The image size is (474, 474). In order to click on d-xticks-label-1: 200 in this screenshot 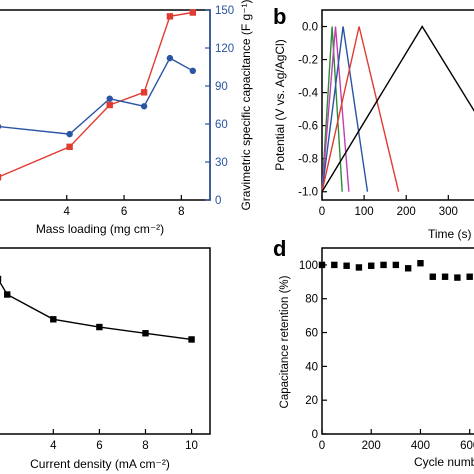, I will do `click(371, 446)`.